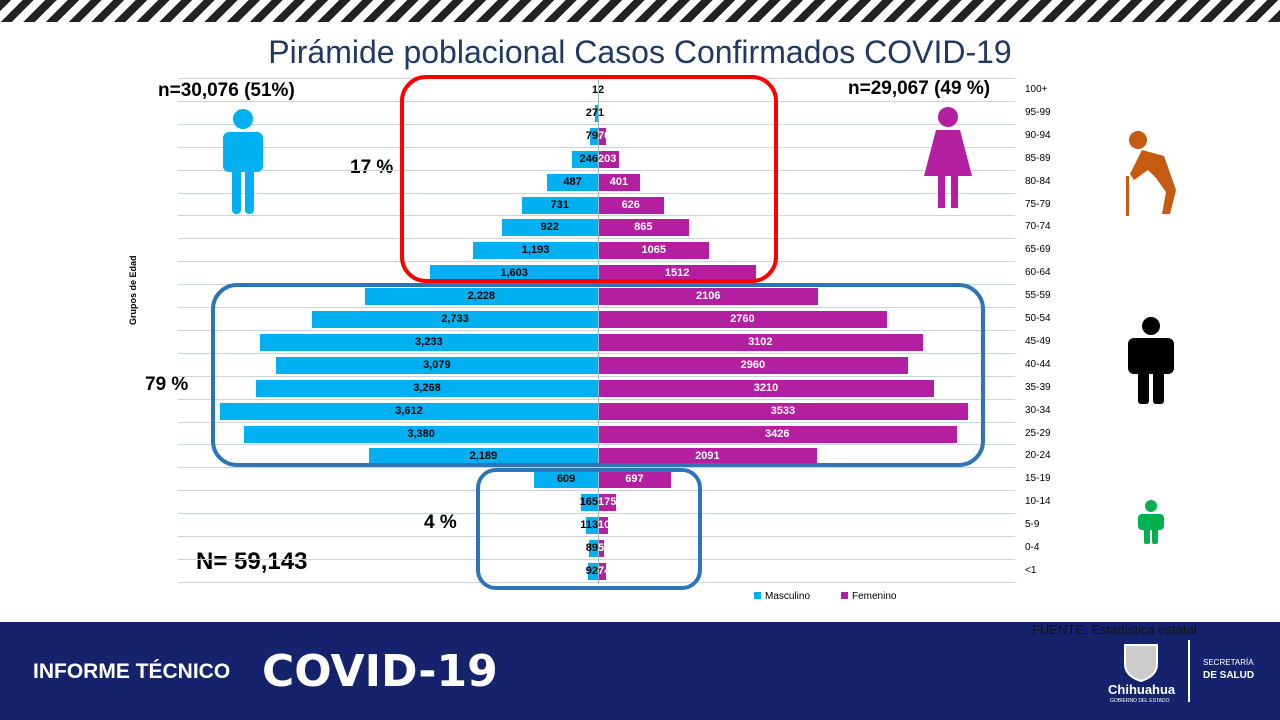 This screenshot has height=720, width=1280. Describe the element at coordinates (535, 250) in the screenshot. I see `value-label-masculino: 1,193` at that location.